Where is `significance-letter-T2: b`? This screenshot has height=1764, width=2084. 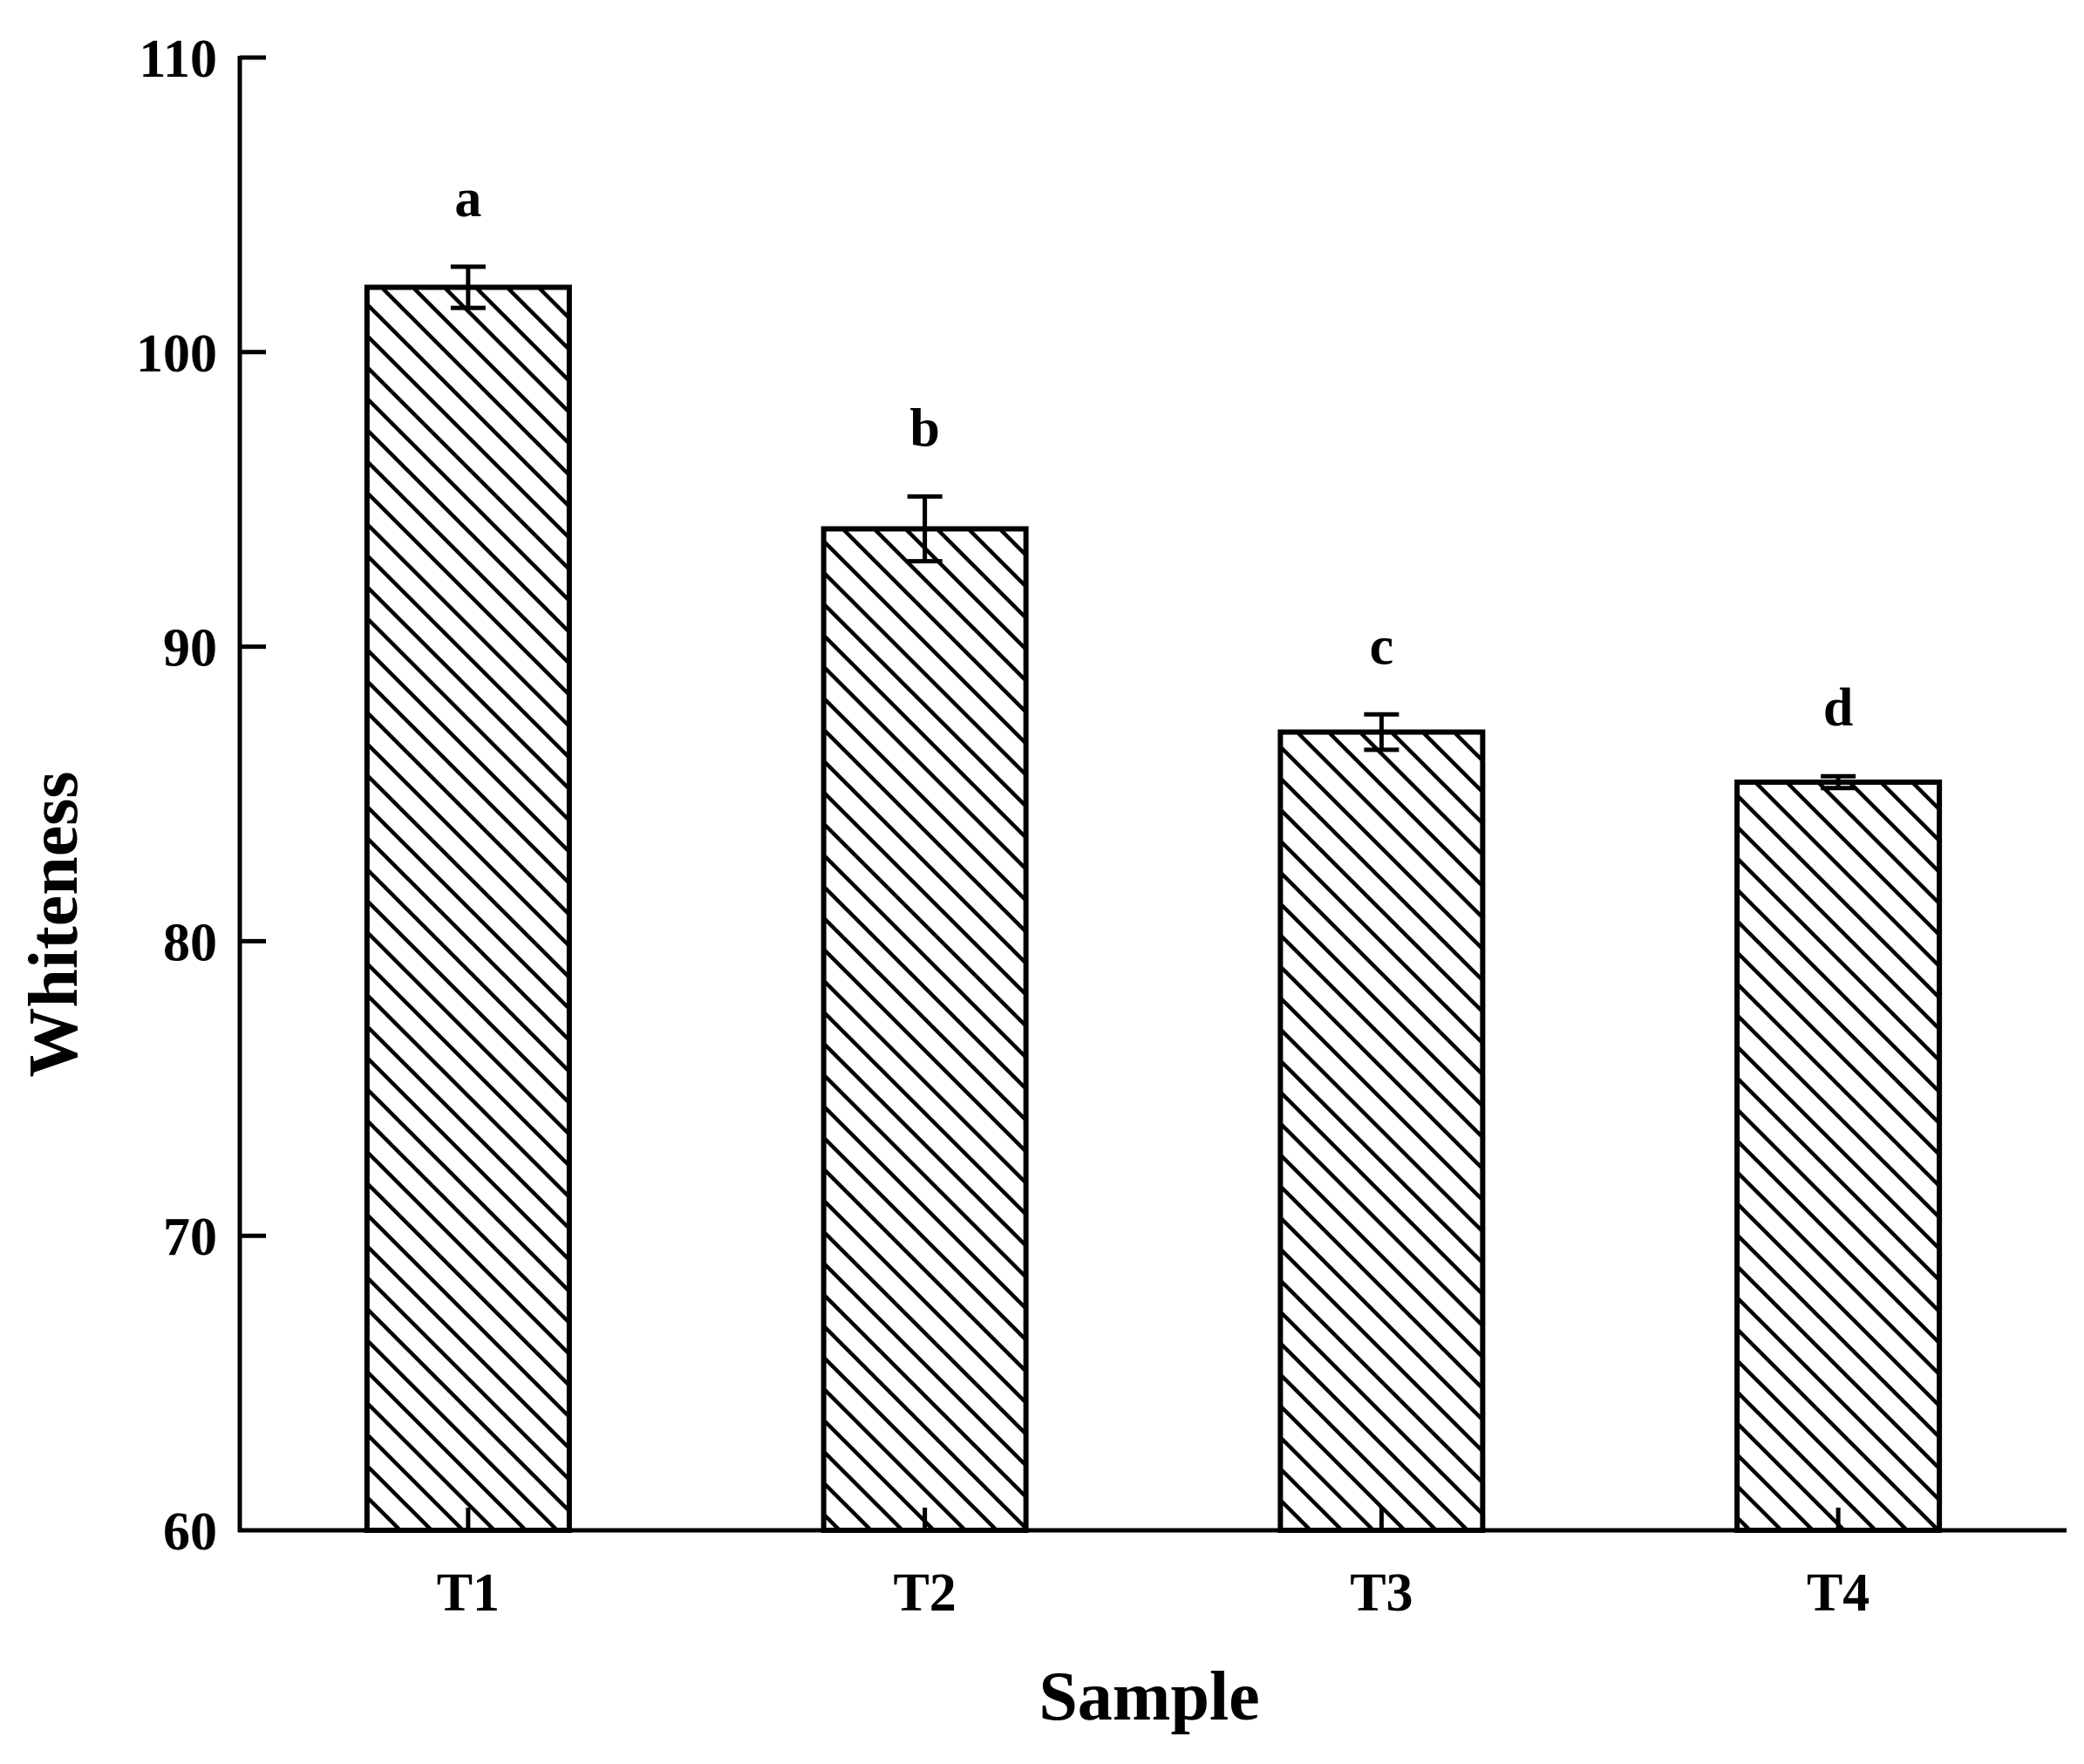
significance-letter-T2: b is located at coordinates (924, 428).